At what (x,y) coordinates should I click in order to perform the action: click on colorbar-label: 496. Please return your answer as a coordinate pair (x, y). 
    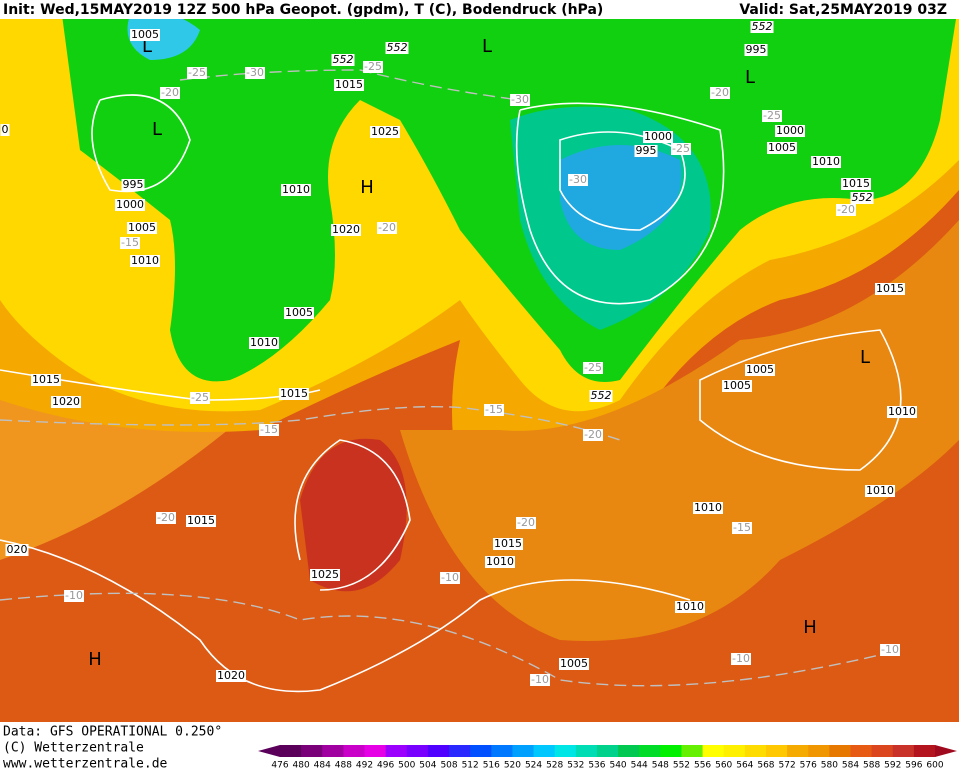
    Looking at the image, I should click on (385, 765).